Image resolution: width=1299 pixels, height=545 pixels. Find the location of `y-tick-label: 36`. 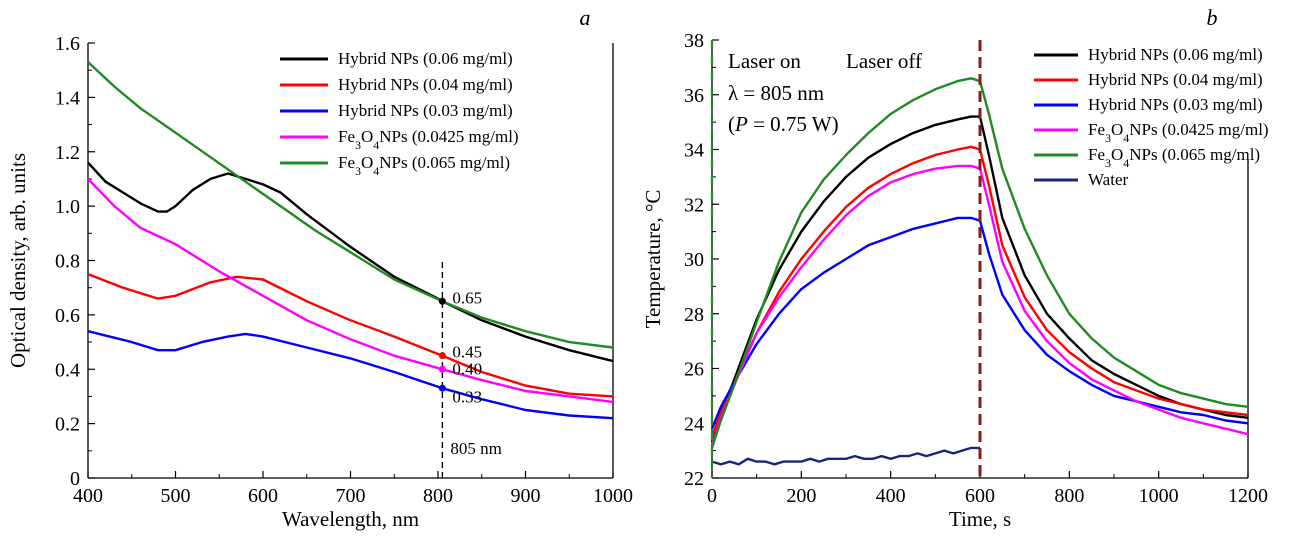

y-tick-label: 36 is located at coordinates (694, 96).